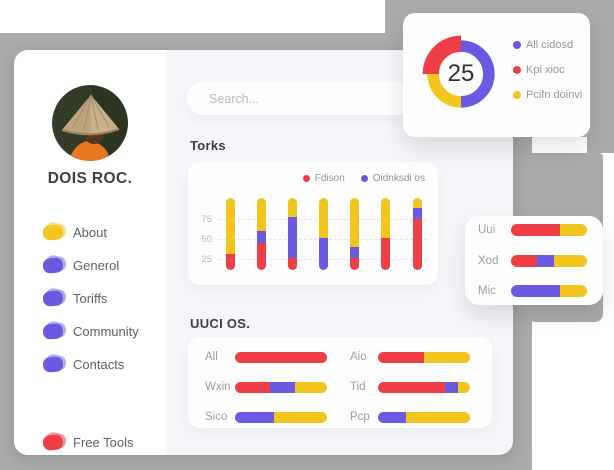 This screenshot has width=614, height=470. I want to click on uuci-left-column: All Wxin Sico, so click(266, 387).